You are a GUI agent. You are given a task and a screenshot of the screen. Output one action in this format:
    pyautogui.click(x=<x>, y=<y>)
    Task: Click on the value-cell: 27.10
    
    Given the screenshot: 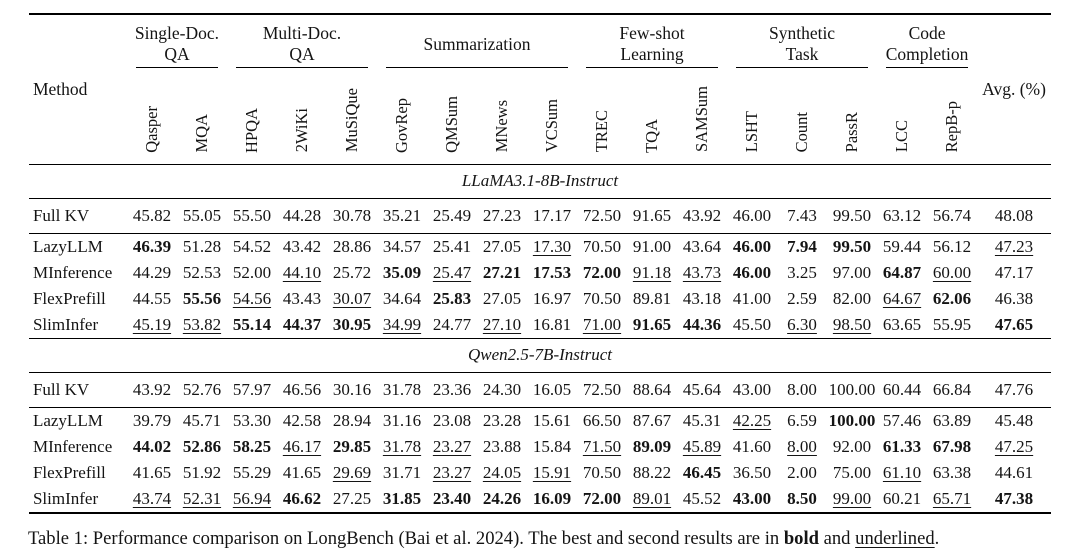 What is the action you would take?
    pyautogui.click(x=502, y=324)
    